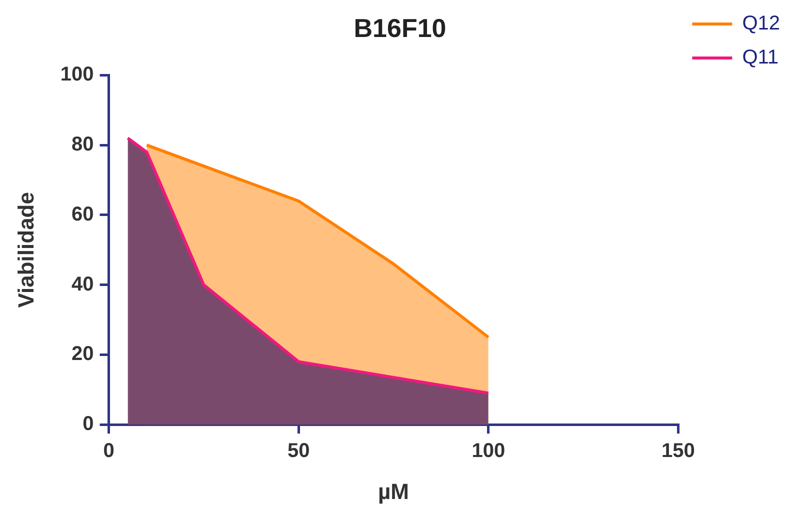  Describe the element at coordinates (83, 145) in the screenshot. I see `y-tick-label: 80` at that location.